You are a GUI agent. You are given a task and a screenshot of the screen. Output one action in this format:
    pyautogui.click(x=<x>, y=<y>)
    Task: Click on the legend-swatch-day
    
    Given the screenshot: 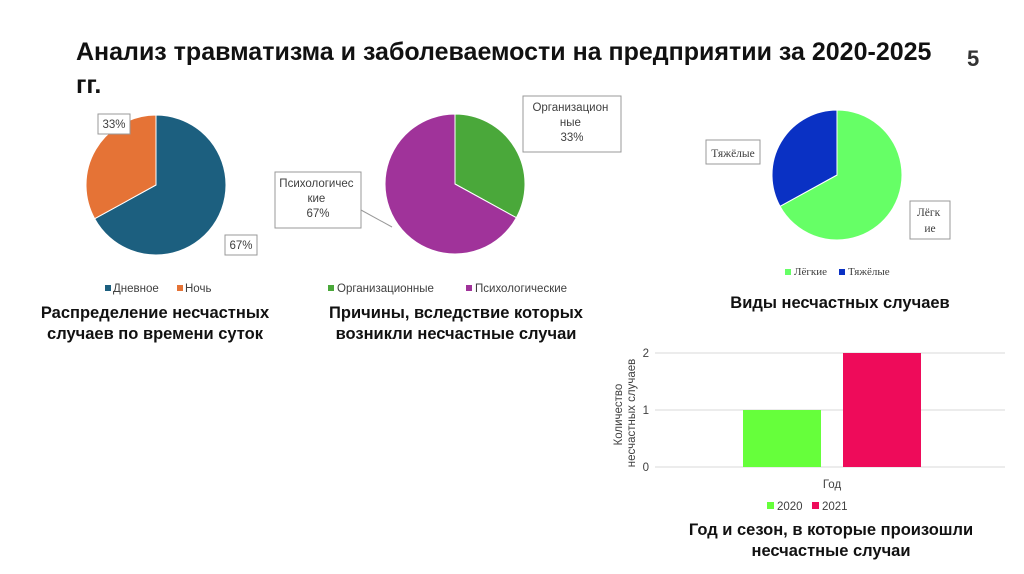 What is the action you would take?
    pyautogui.click(x=108, y=288)
    